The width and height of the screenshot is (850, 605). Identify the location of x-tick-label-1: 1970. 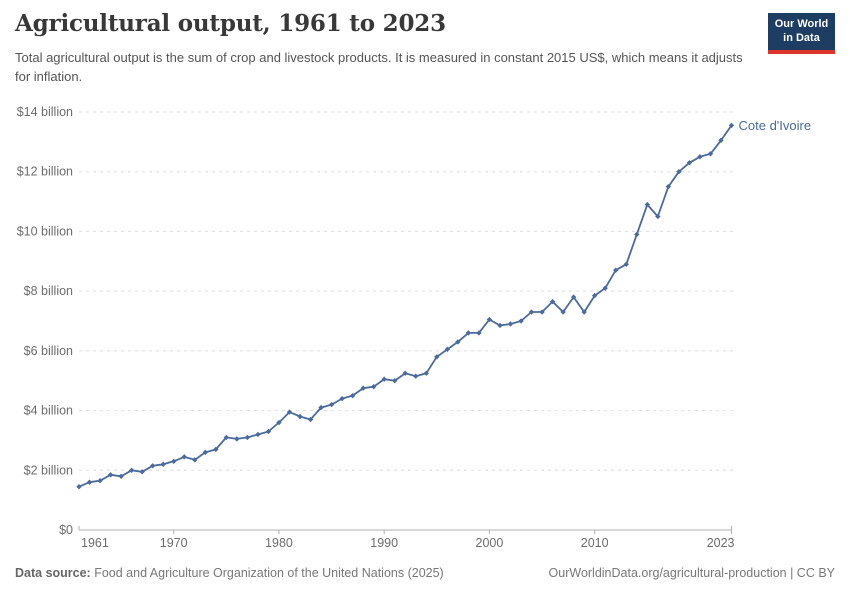
(174, 543).